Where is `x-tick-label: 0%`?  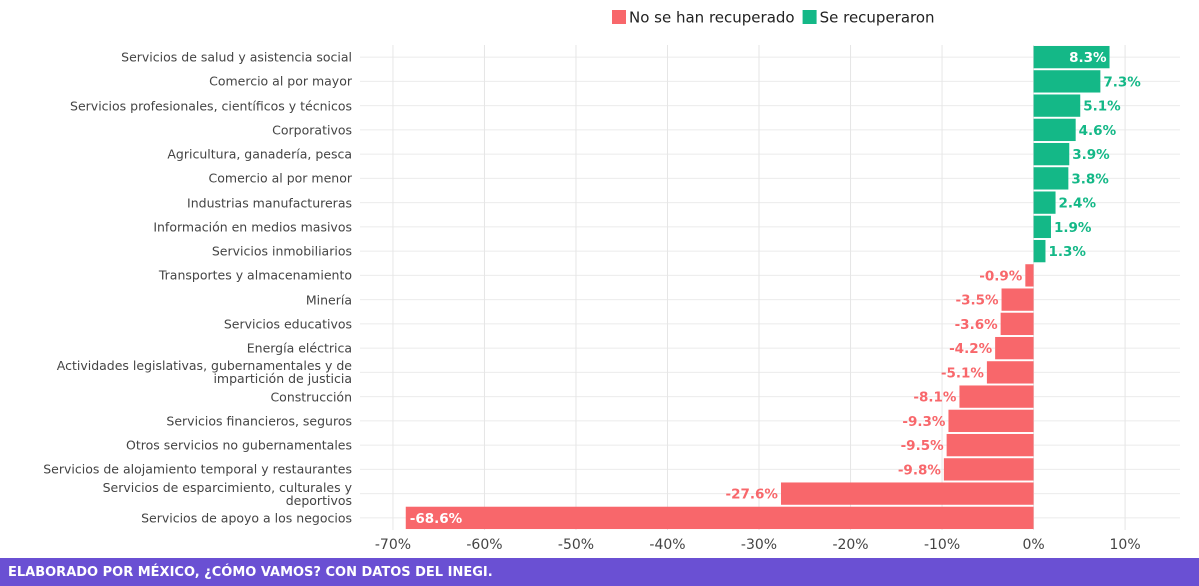
x-tick-label: 0% is located at coordinates (1033, 545).